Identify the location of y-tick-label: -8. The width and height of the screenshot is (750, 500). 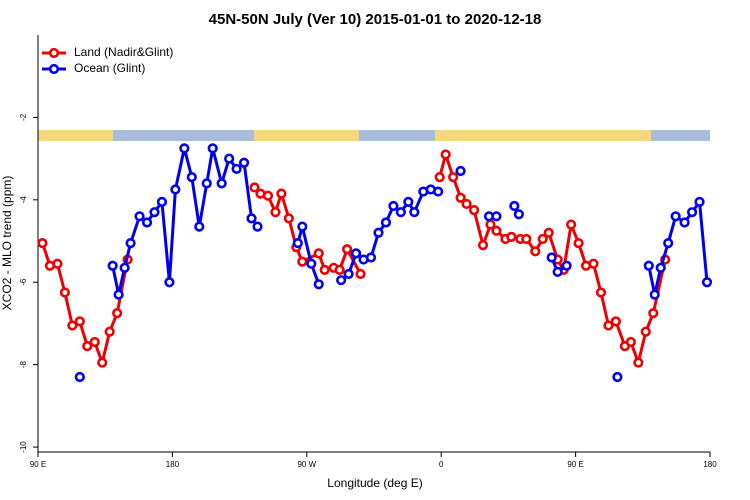
(23, 365).